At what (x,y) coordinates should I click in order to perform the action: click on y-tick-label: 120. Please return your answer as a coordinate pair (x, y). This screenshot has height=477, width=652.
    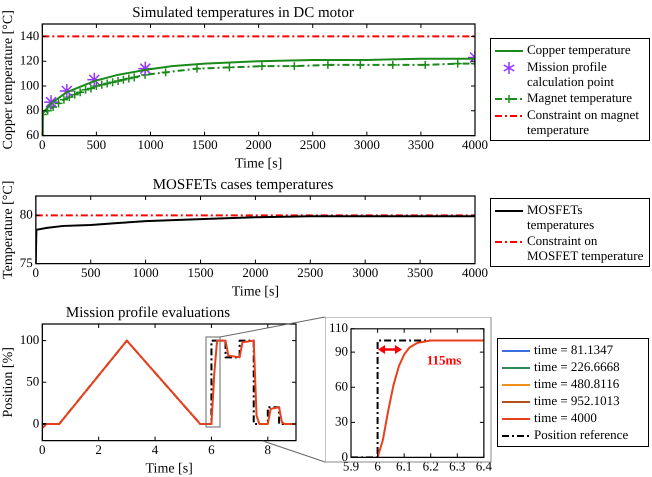
    Looking at the image, I should click on (30, 60).